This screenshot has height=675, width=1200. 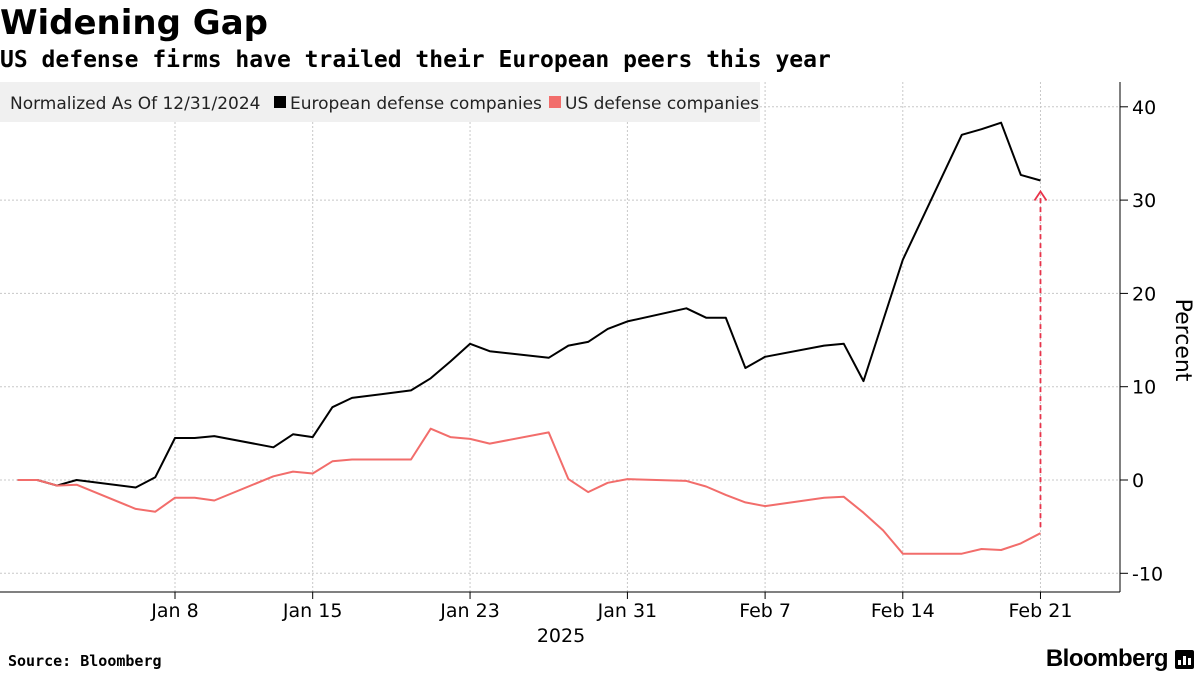 I want to click on x-tick-label: Jan 15, so click(x=312, y=611).